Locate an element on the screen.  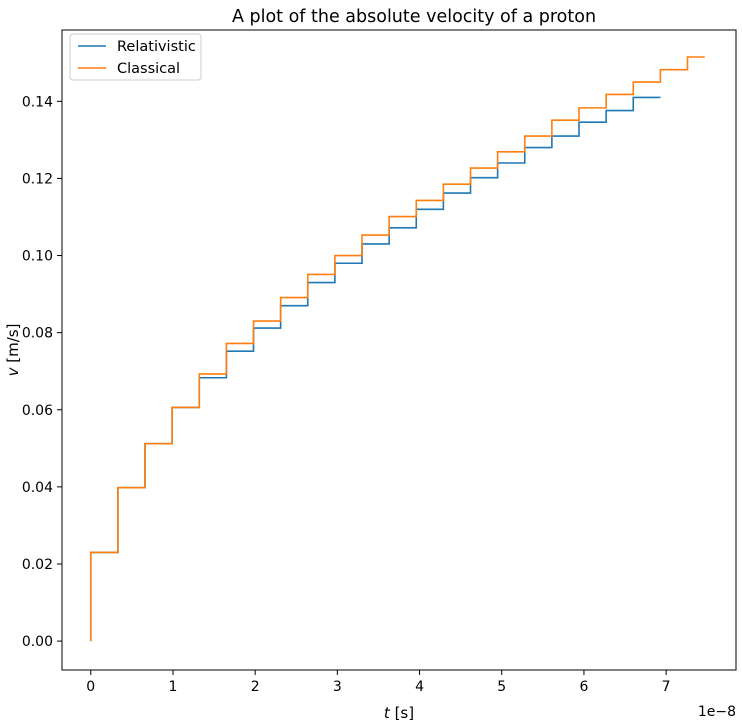
x-axis-label: t [s] is located at coordinates (399, 713).